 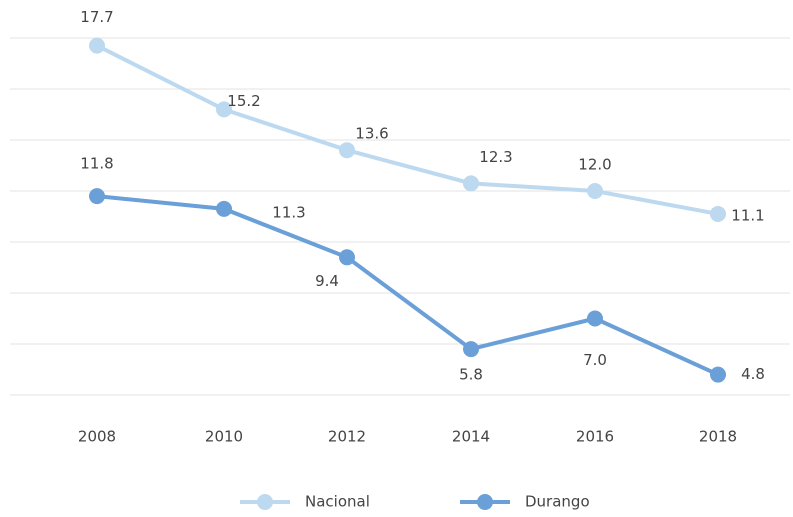 I want to click on data-label: 17.7, so click(x=96, y=17).